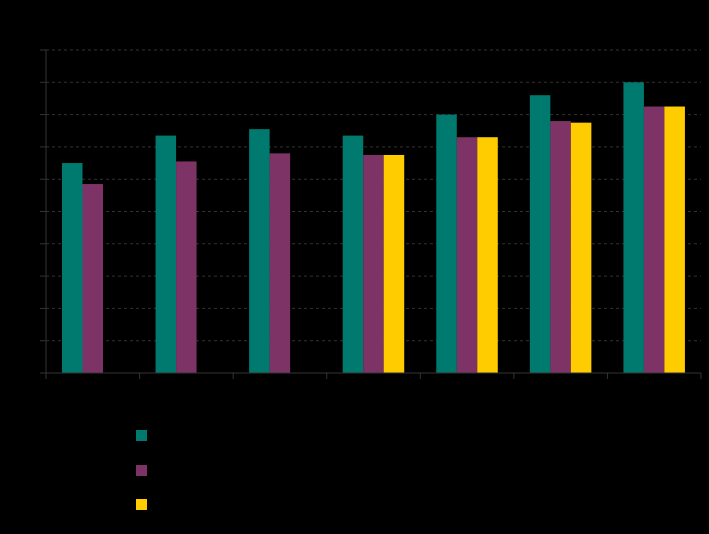  I want to click on legend, so click(146, 482).